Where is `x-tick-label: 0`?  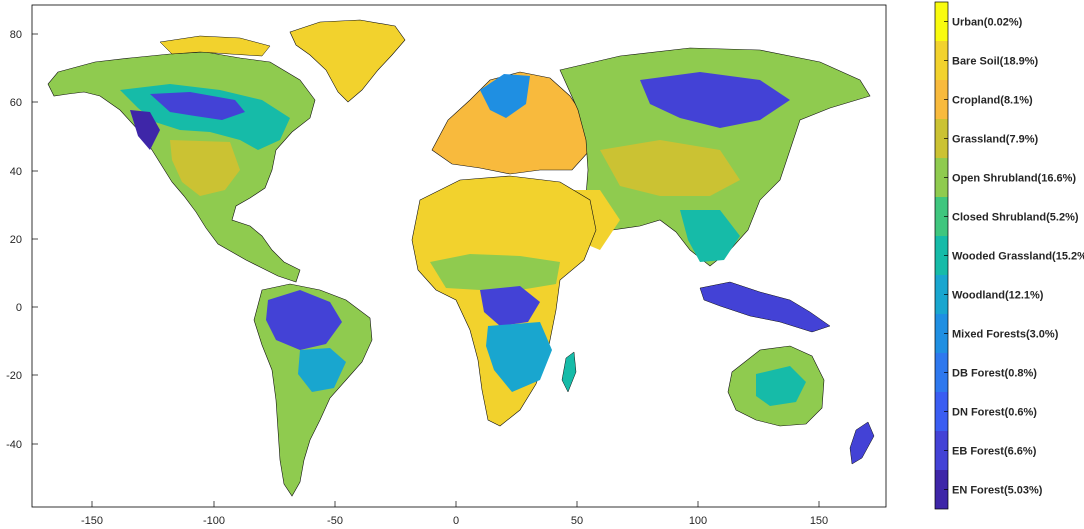
x-tick-label: 0 is located at coordinates (456, 521).